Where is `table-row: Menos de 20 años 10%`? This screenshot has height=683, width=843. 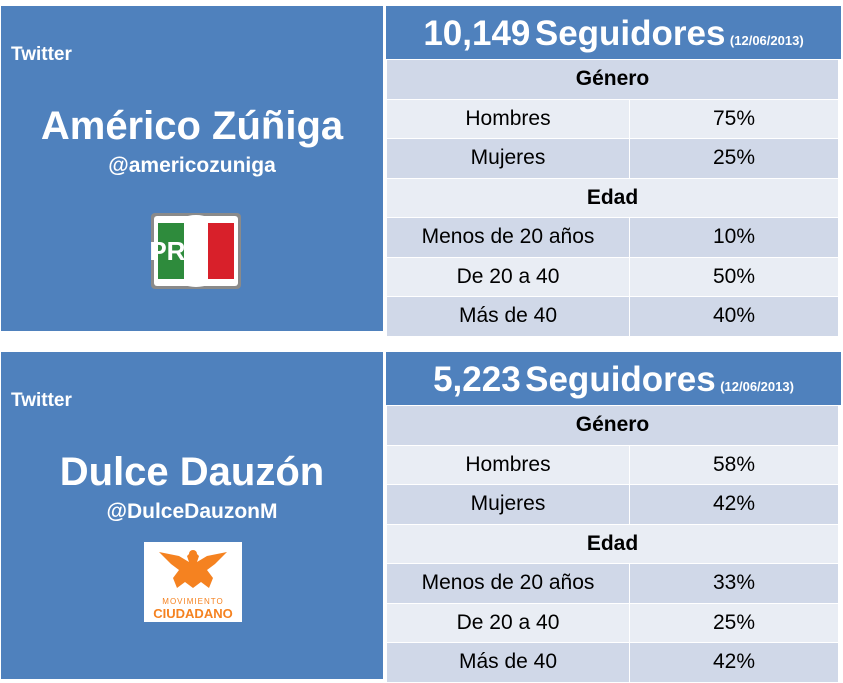
table-row: Menos de 20 años 10% is located at coordinates (612, 237).